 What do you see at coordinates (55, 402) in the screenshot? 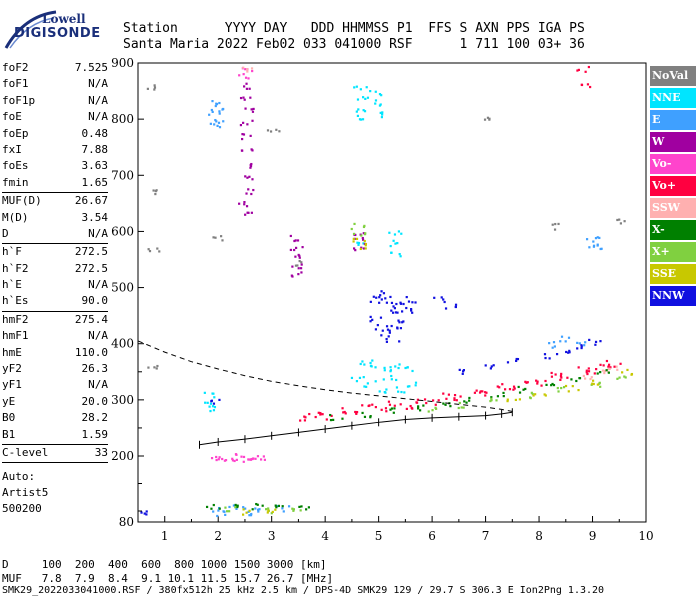
I see `param-row: yE 20.0` at bounding box center [55, 402].